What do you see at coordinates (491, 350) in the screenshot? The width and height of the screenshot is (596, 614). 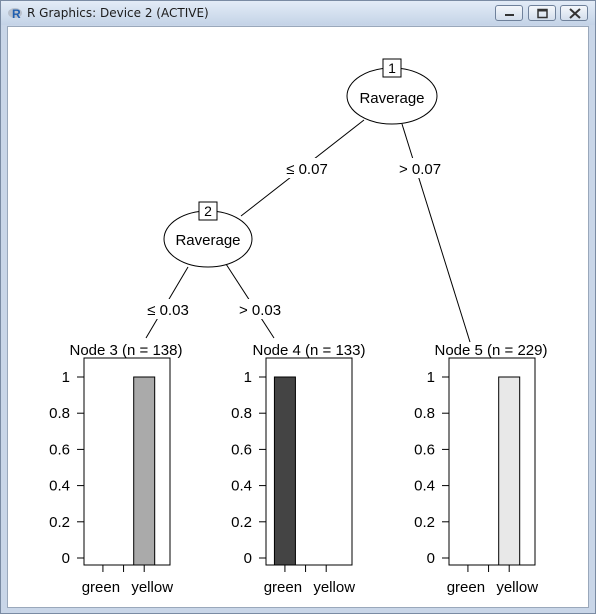 I see `terminal-node-title: Node 5 (n = 229)` at bounding box center [491, 350].